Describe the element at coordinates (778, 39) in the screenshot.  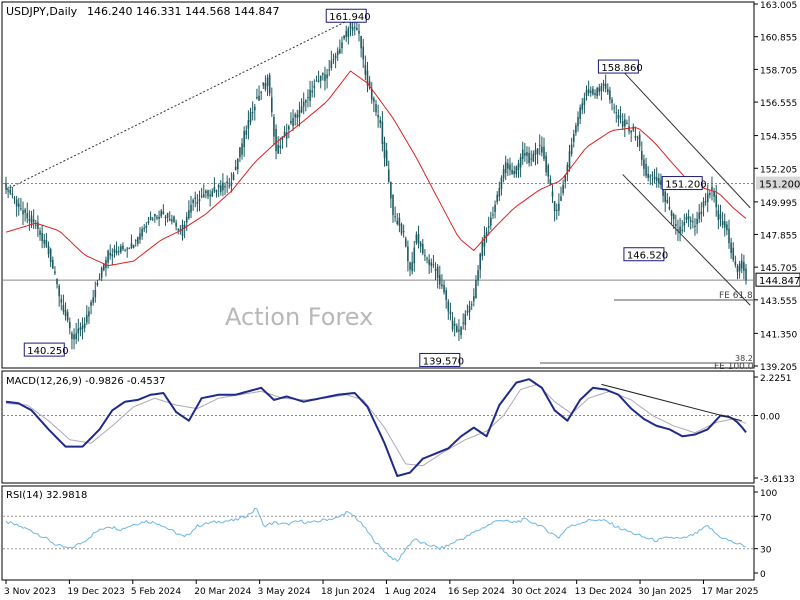
I see `y-tick-label: 160.855` at that location.